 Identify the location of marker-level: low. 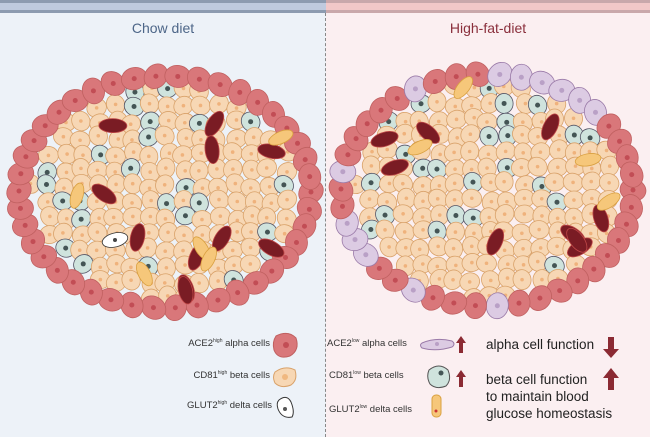
(357, 373).